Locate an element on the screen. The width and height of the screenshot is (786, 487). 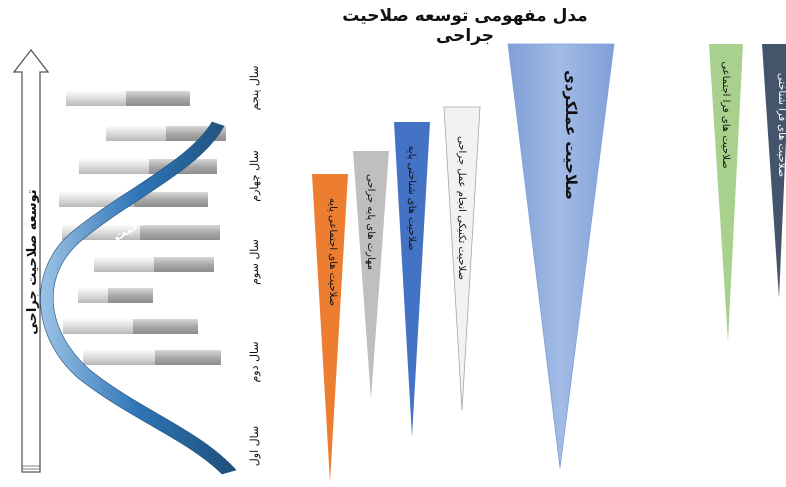
year-4-label: سال چهارم is located at coordinates (254, 175).